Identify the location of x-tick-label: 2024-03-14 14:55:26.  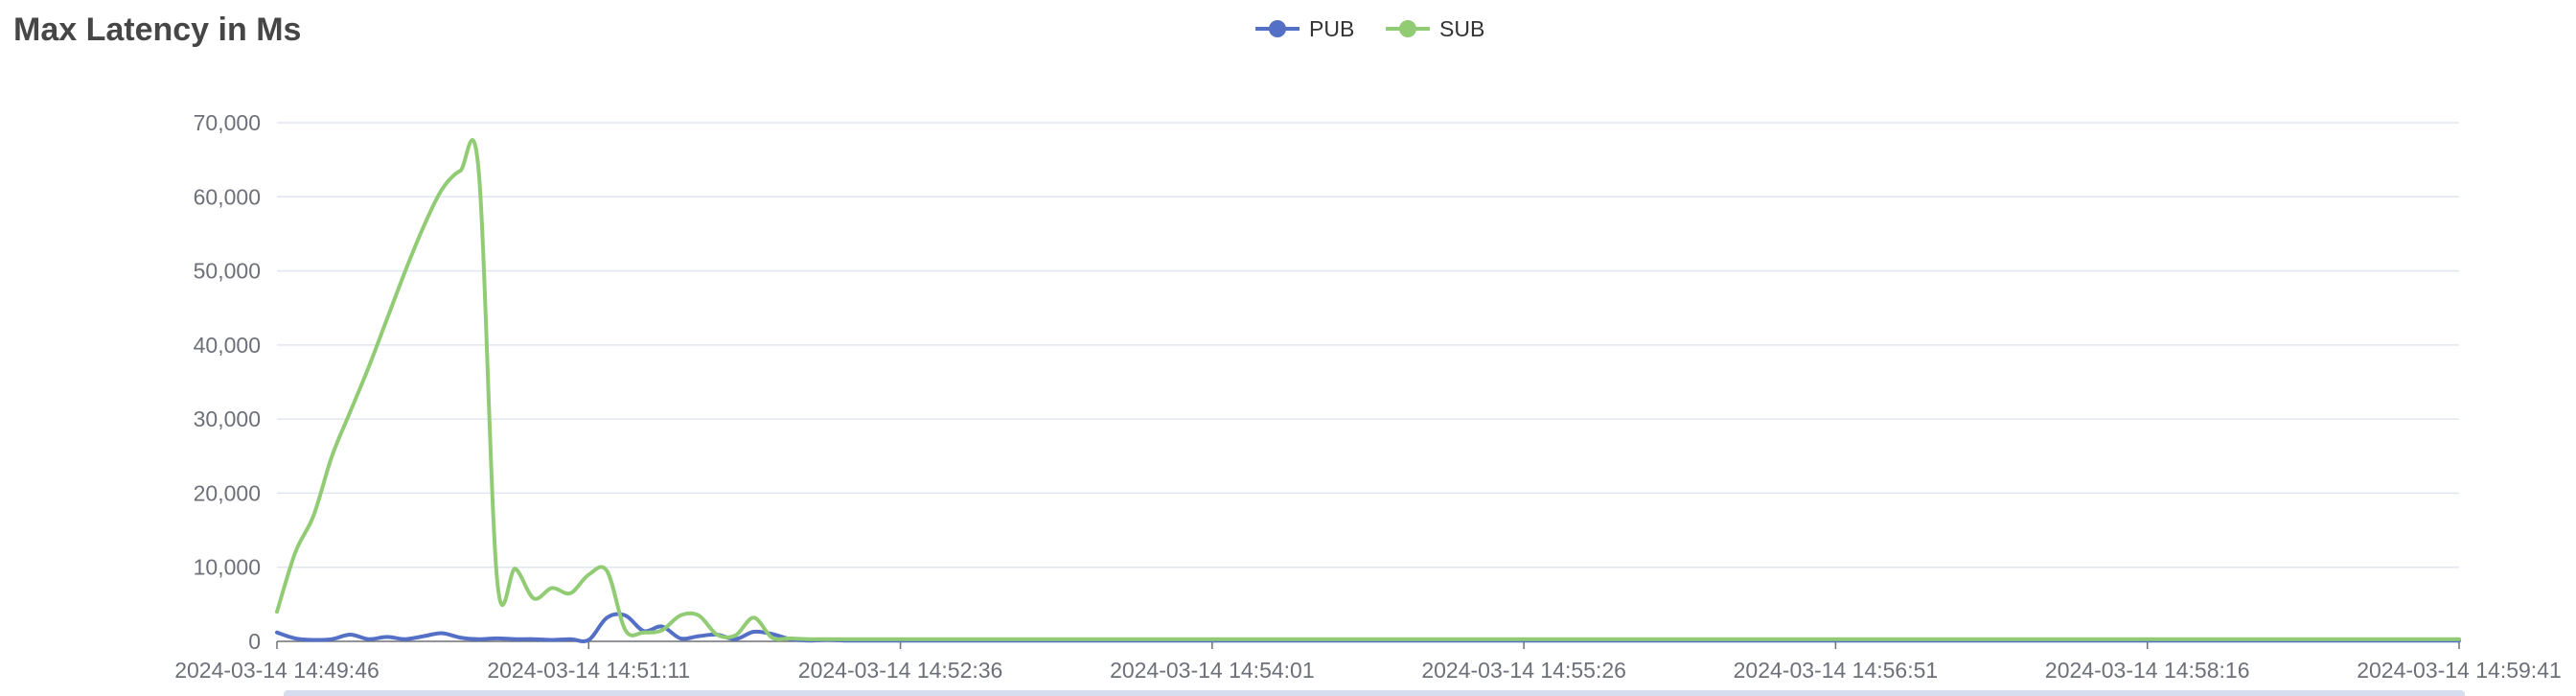
(1523, 671).